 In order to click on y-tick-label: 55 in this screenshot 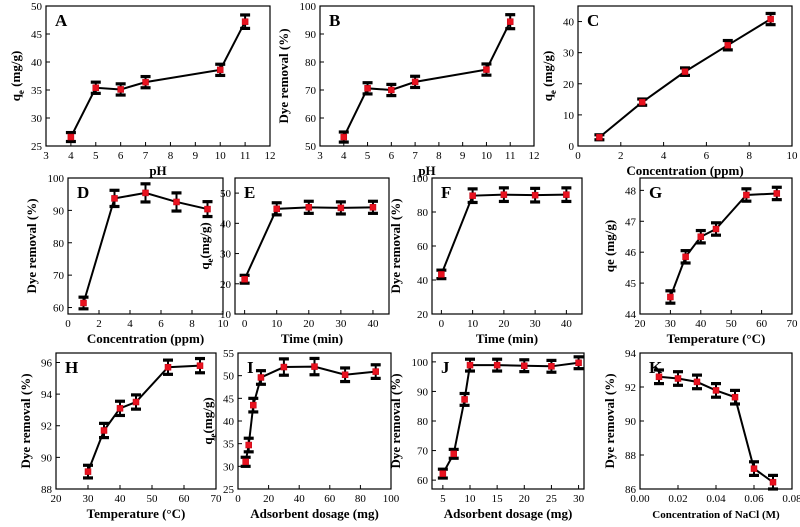, I will do `click(229, 354)`.